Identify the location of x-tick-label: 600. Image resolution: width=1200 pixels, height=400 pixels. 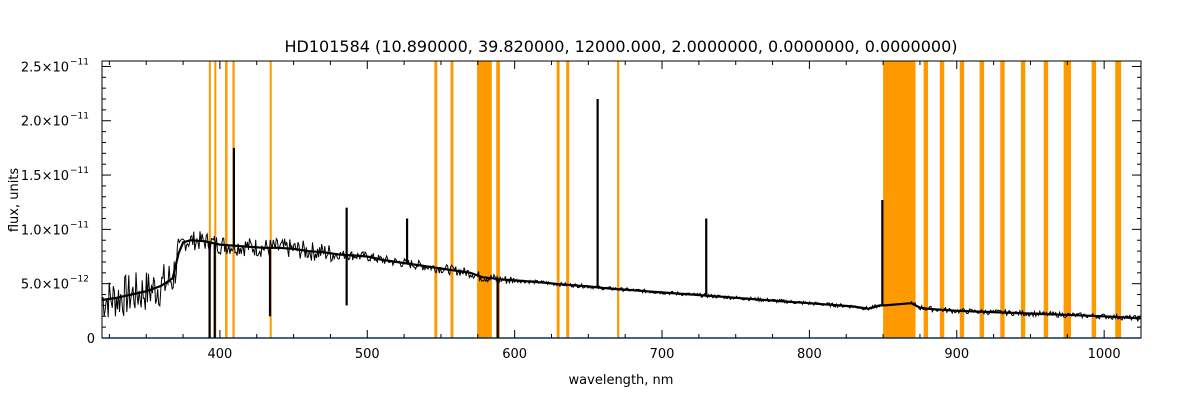
(514, 354).